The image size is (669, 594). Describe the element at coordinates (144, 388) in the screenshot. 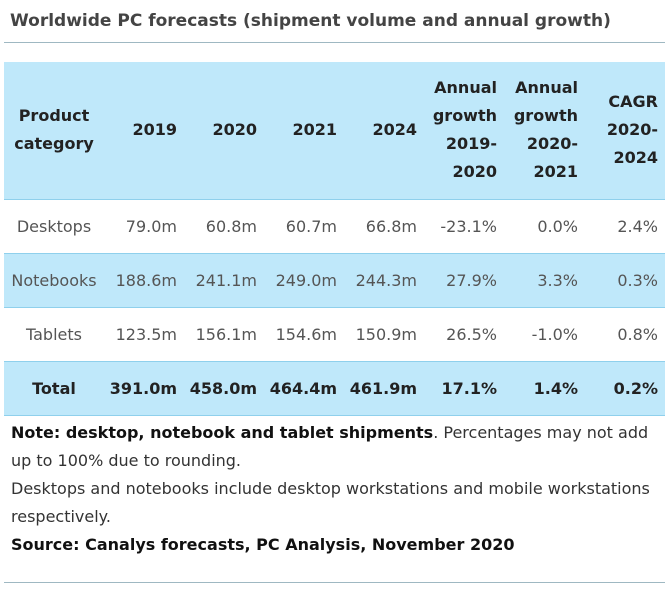

I see `table-cell: 391.0m` at that location.